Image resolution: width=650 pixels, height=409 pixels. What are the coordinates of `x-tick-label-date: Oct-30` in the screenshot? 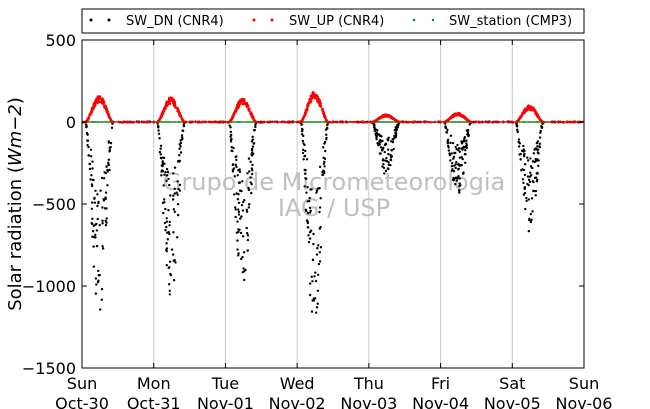 It's located at (82, 401).